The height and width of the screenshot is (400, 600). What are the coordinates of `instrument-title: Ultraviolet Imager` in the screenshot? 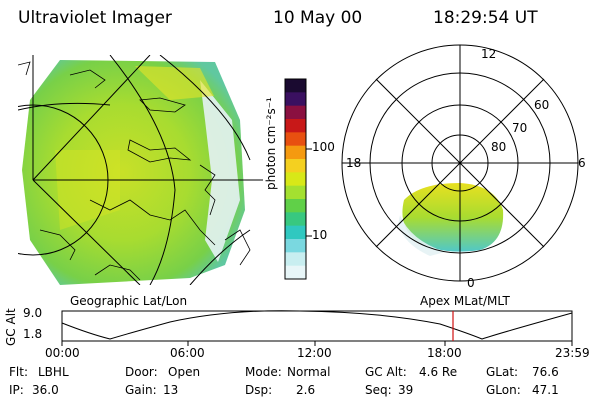 It's located at (95, 18).